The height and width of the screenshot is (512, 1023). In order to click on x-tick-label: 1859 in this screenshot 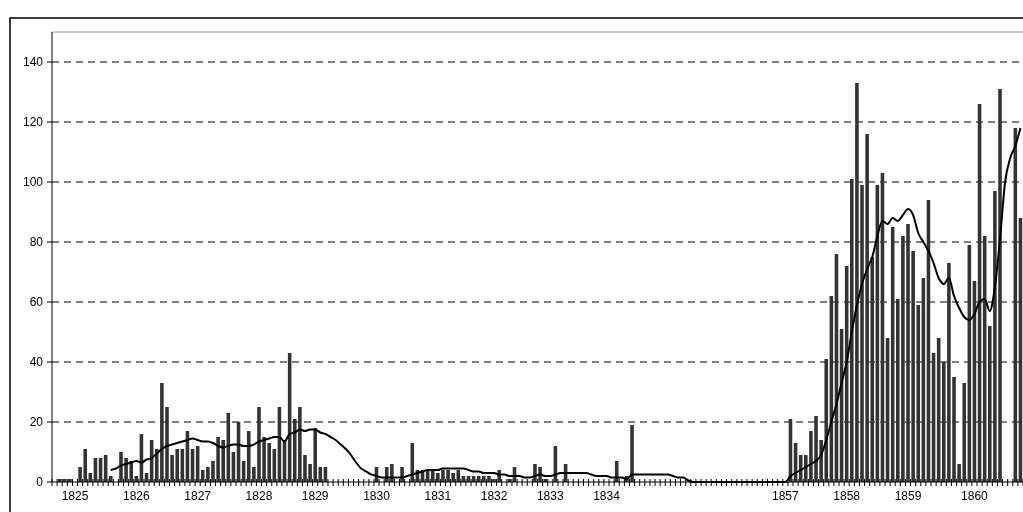, I will do `click(908, 496)`.